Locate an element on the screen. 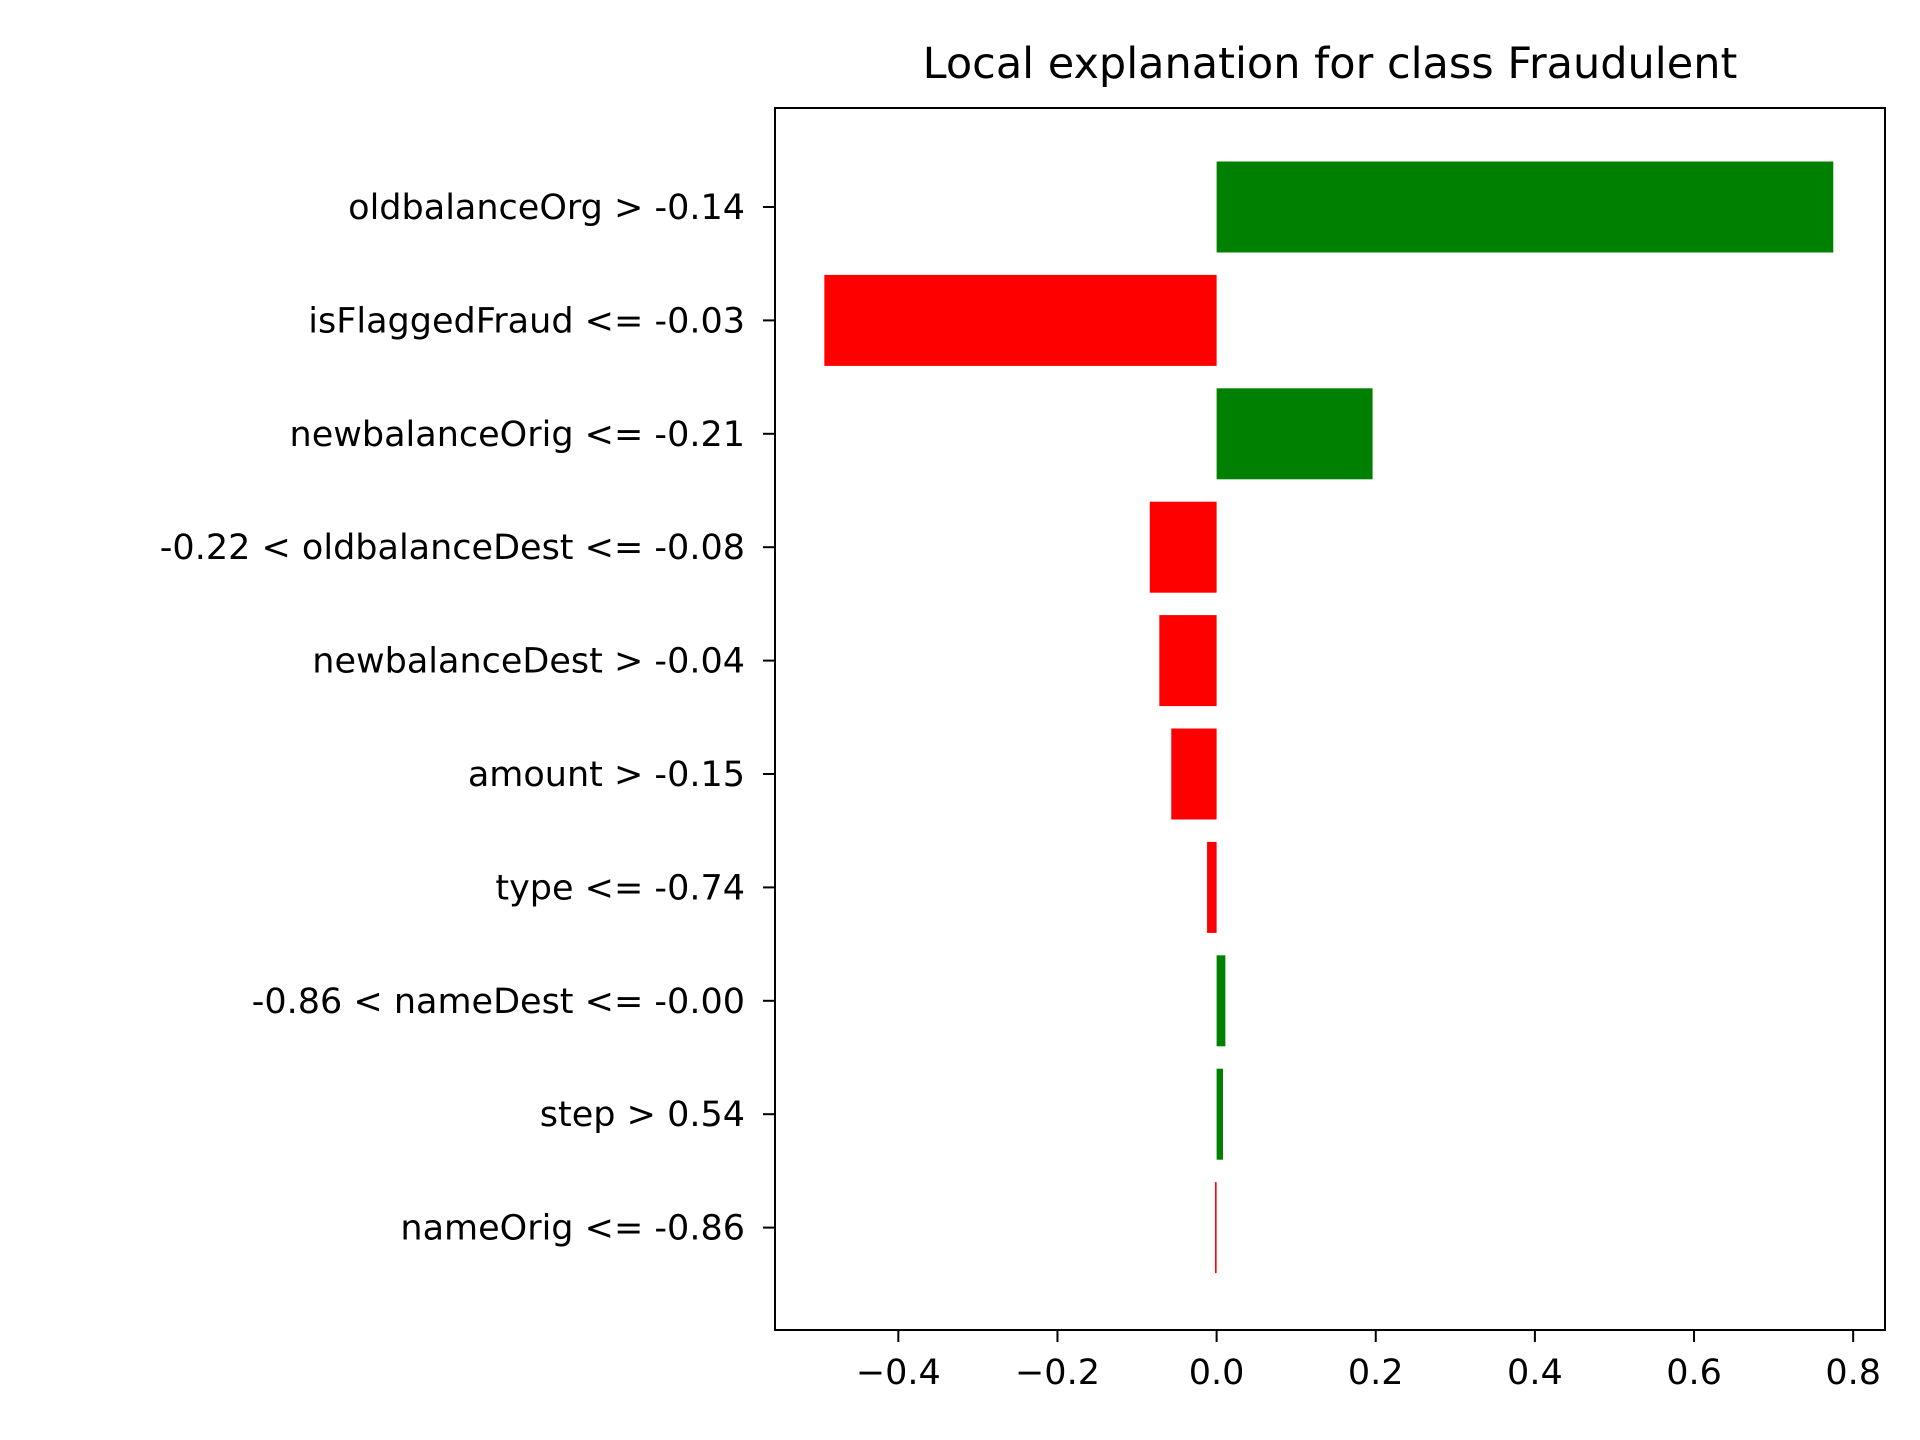 The image size is (1920, 1440). y-tick-label: amount > -0.15 is located at coordinates (606, 775).